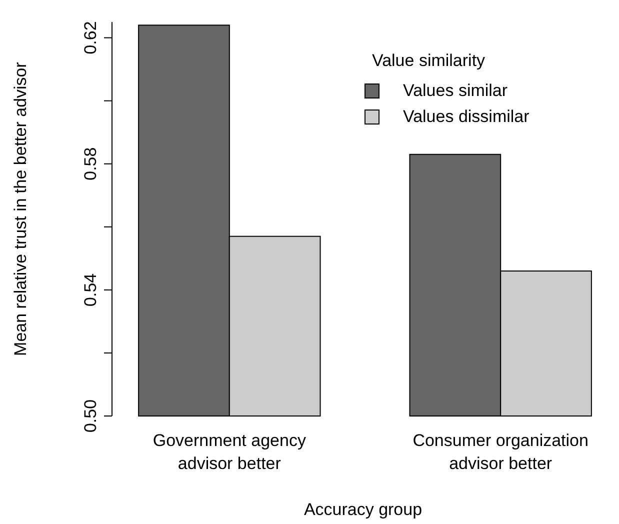 The image size is (619, 524). What do you see at coordinates (229, 452) in the screenshot?
I see `x-tick-label: Government agency advisor better` at bounding box center [229, 452].